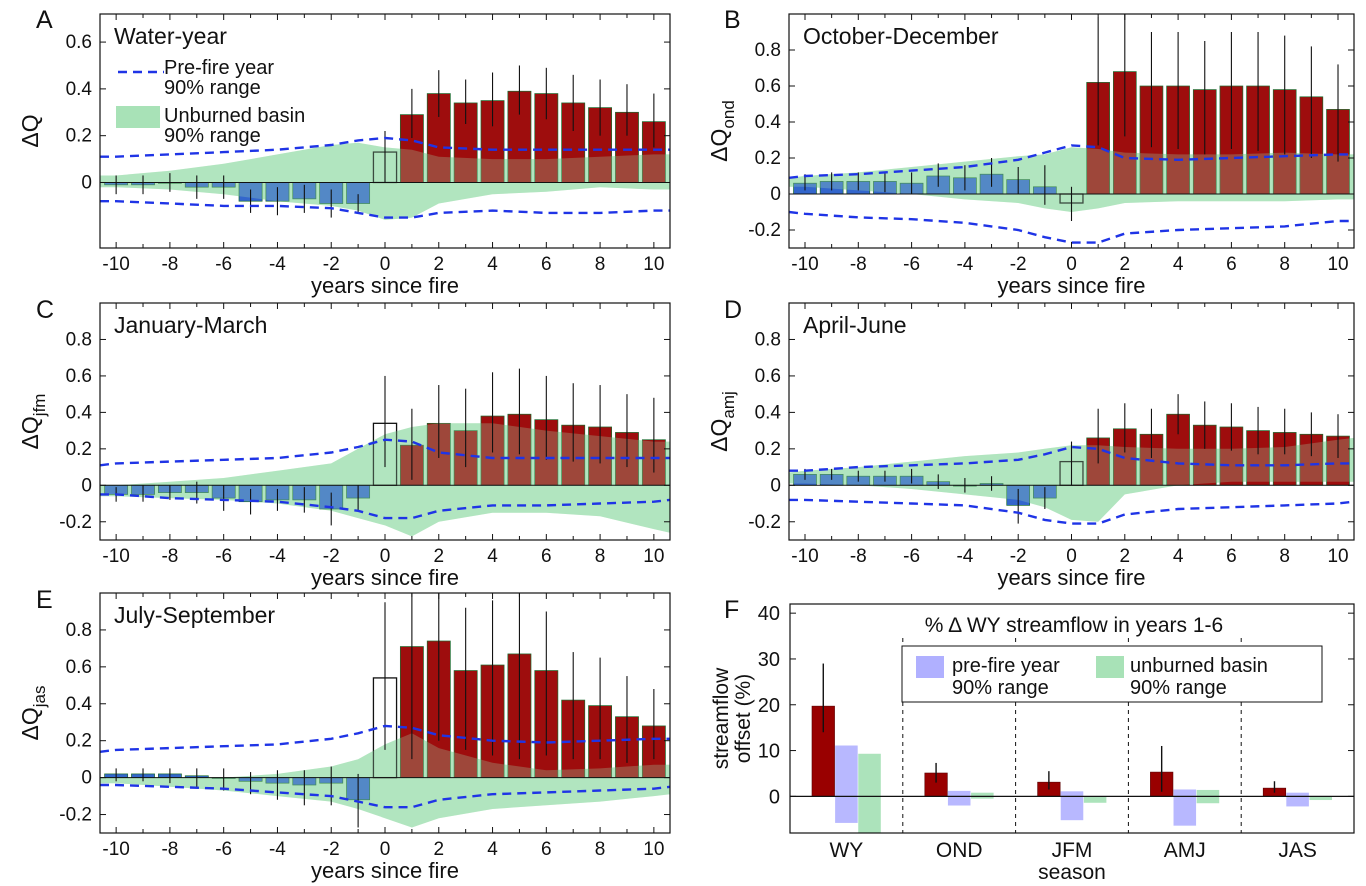 The width and height of the screenshot is (1366, 886). I want to click on unburned-range-bar-WY, so click(869, 793).